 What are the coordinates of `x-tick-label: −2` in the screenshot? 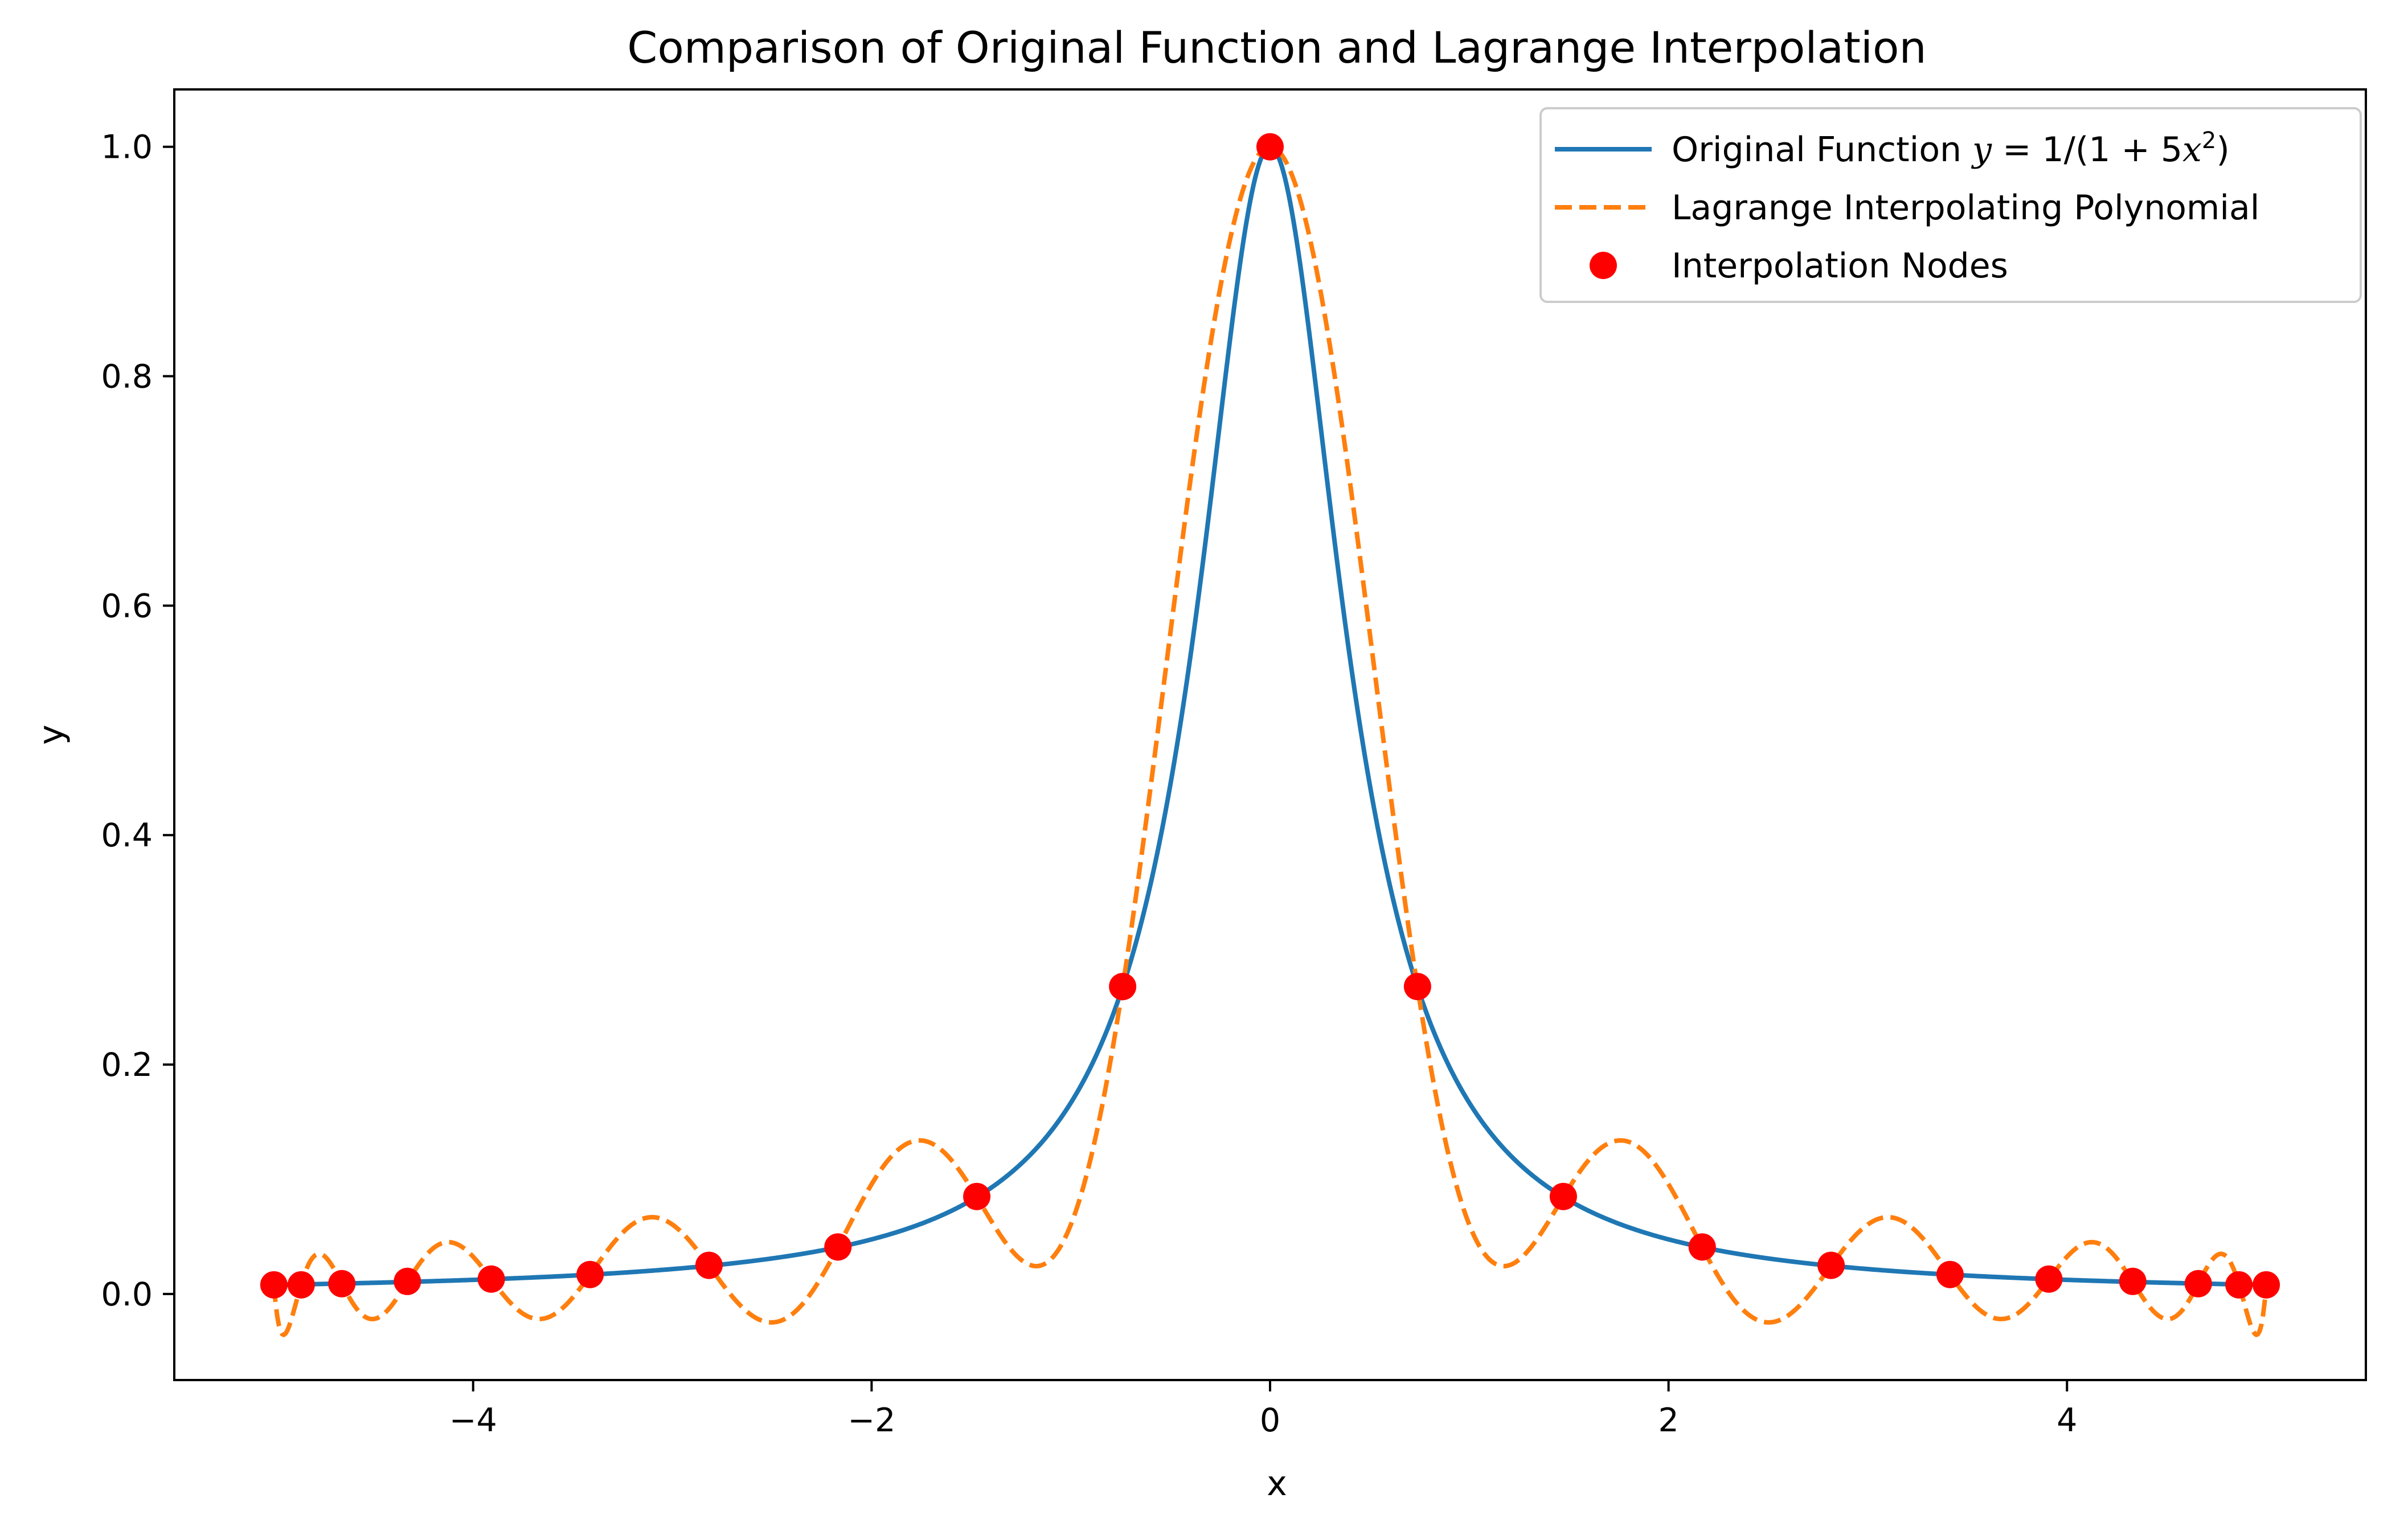 It's located at (871, 1420).